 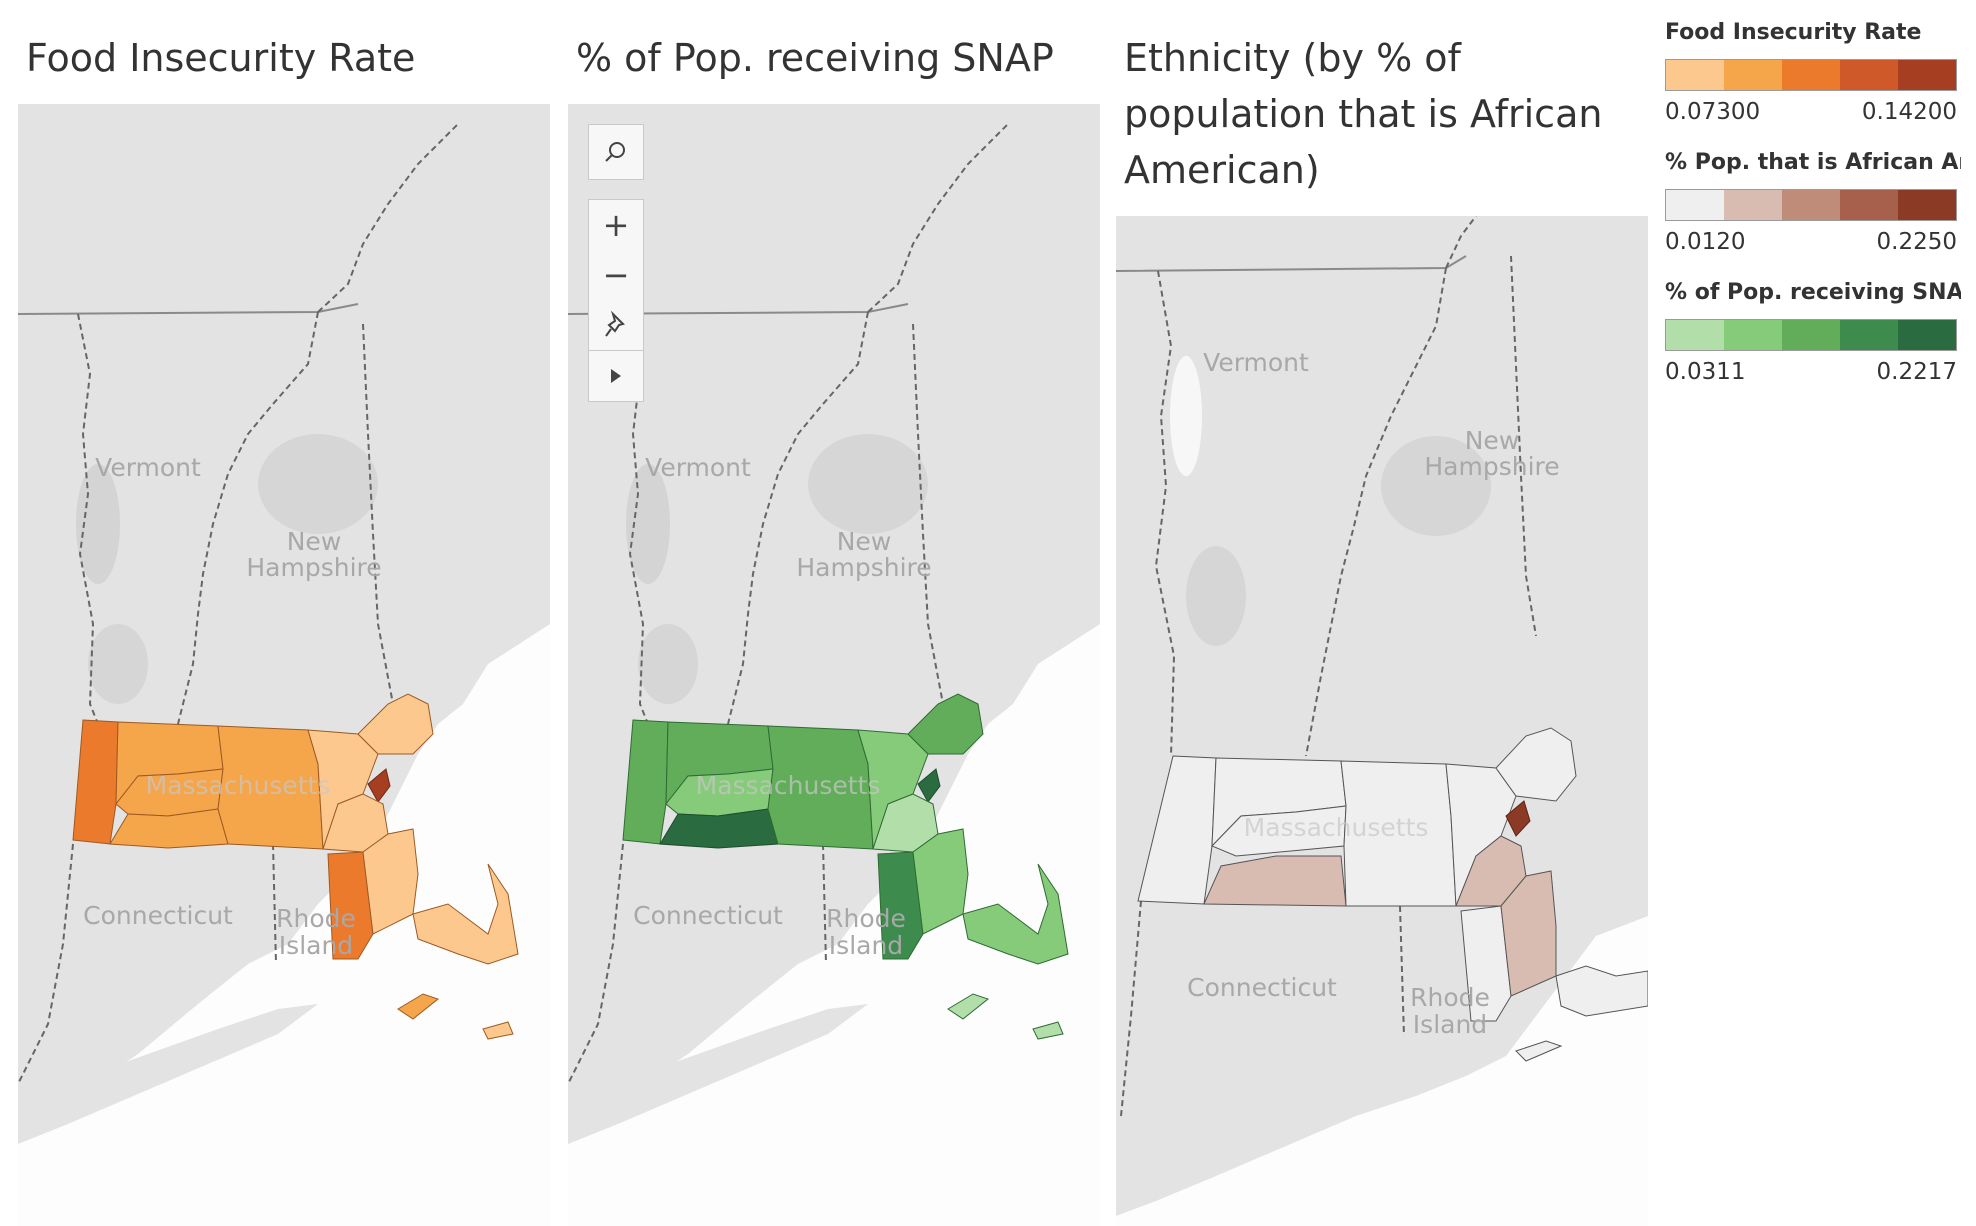 What do you see at coordinates (815, 58) in the screenshot?
I see `panel-title-snap: % of Pop. receiving SNAP` at bounding box center [815, 58].